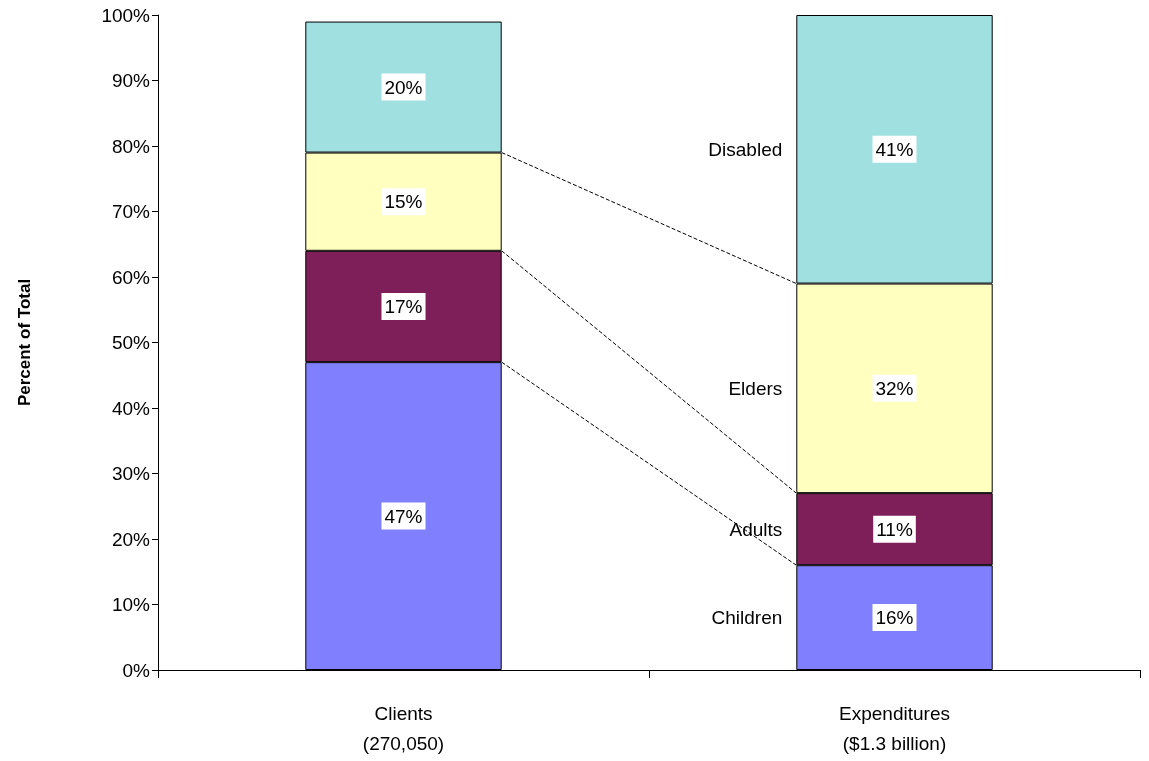 This screenshot has width=1149, height=761. What do you see at coordinates (403, 728) in the screenshot?
I see `x-tick-label: Clients (270,050)` at bounding box center [403, 728].